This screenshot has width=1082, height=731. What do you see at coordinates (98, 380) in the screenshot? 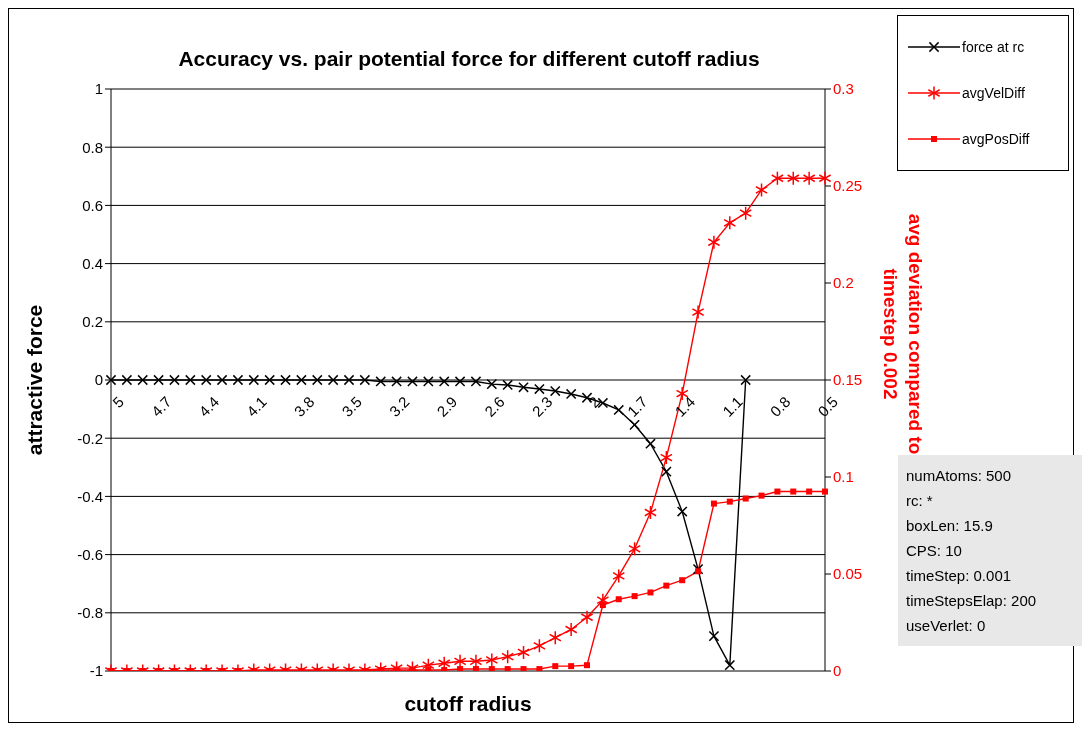
I see `y-tick-label: 0` at bounding box center [98, 380].